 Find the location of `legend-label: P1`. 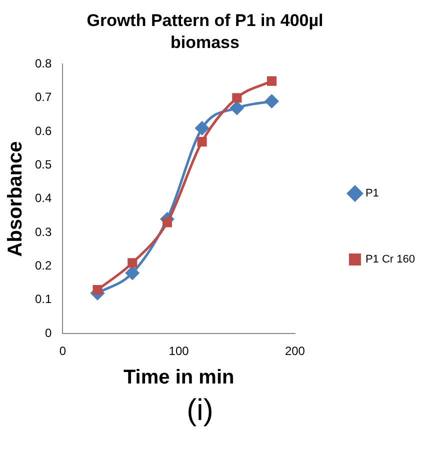

legend-label: P1 is located at coordinates (372, 194).